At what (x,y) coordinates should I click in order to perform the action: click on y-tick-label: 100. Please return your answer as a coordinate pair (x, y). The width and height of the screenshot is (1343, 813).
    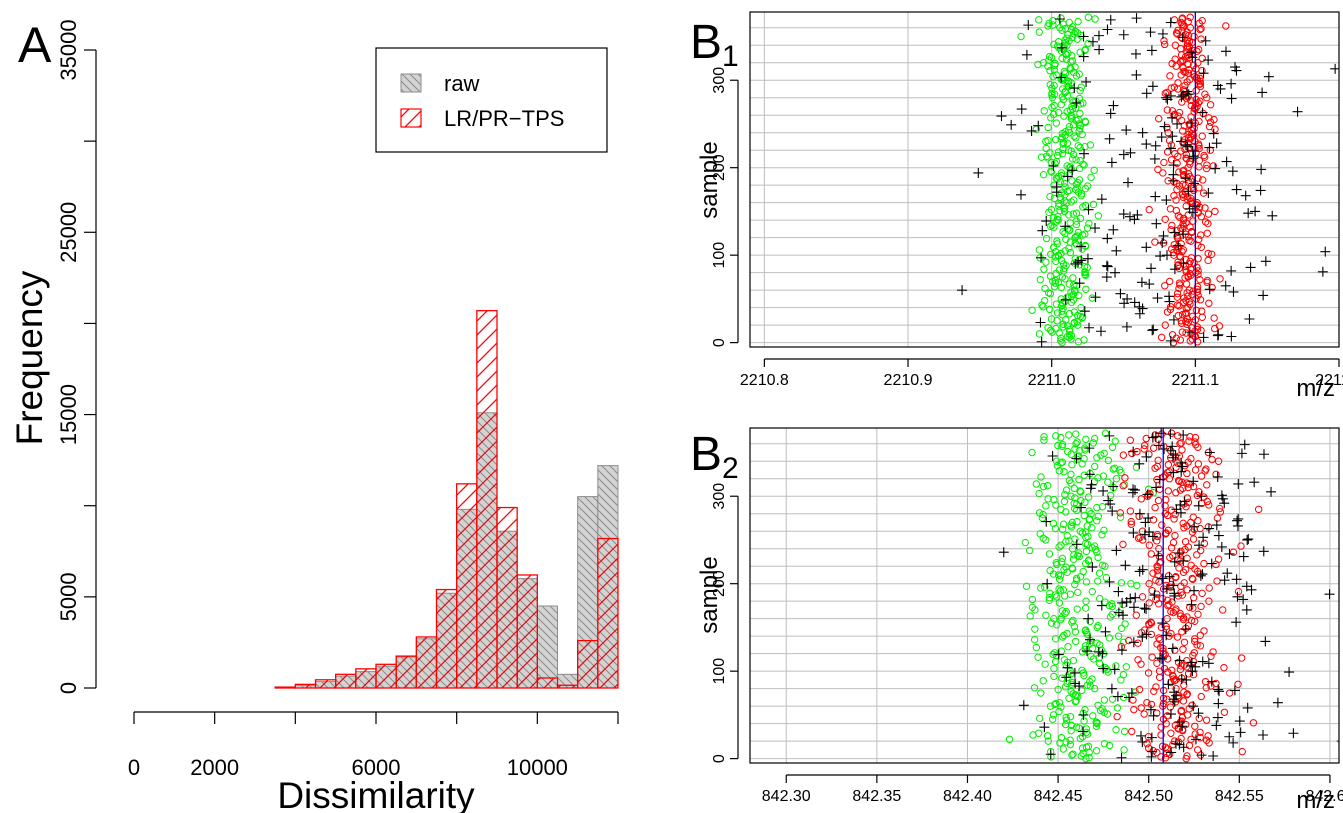
    Looking at the image, I should click on (719, 671).